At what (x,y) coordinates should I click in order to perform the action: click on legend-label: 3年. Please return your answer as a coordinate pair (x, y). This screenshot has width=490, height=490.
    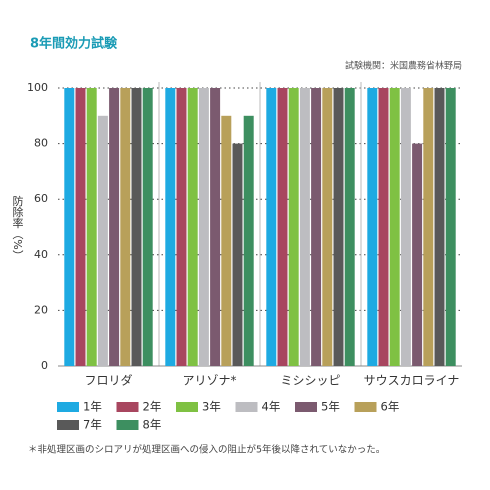
    Looking at the image, I should click on (211, 407).